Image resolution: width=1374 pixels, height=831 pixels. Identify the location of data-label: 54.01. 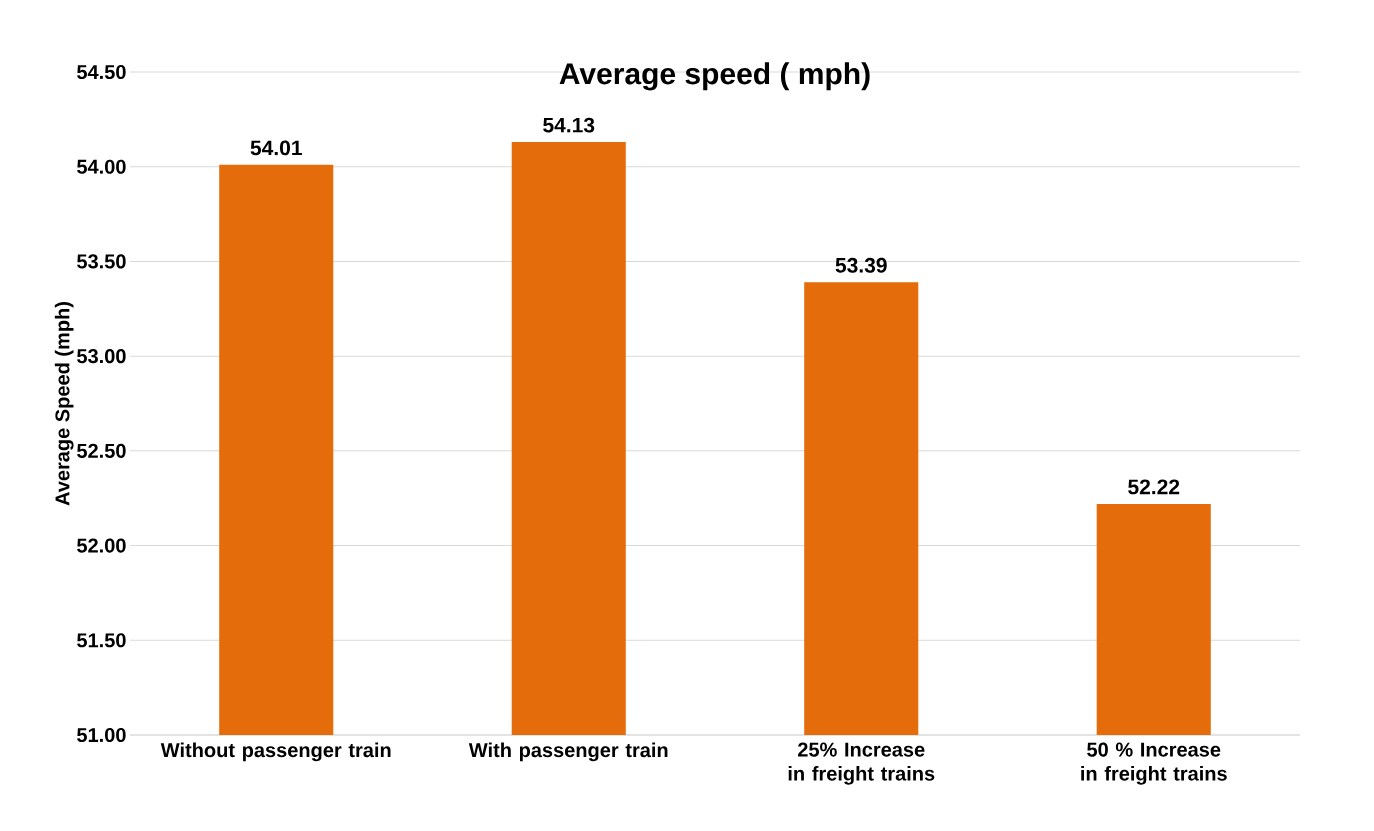
(276, 148).